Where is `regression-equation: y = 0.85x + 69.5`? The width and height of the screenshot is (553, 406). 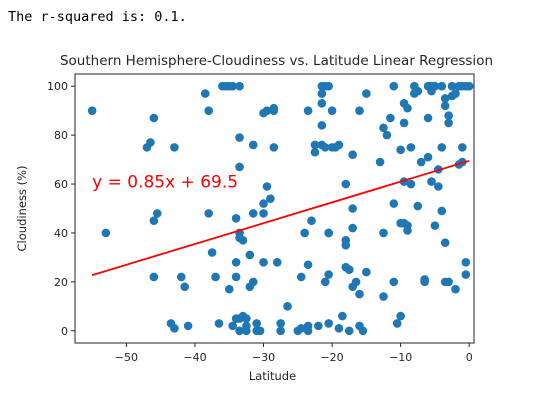 regression-equation: y = 0.85x + 69.5 is located at coordinates (165, 183).